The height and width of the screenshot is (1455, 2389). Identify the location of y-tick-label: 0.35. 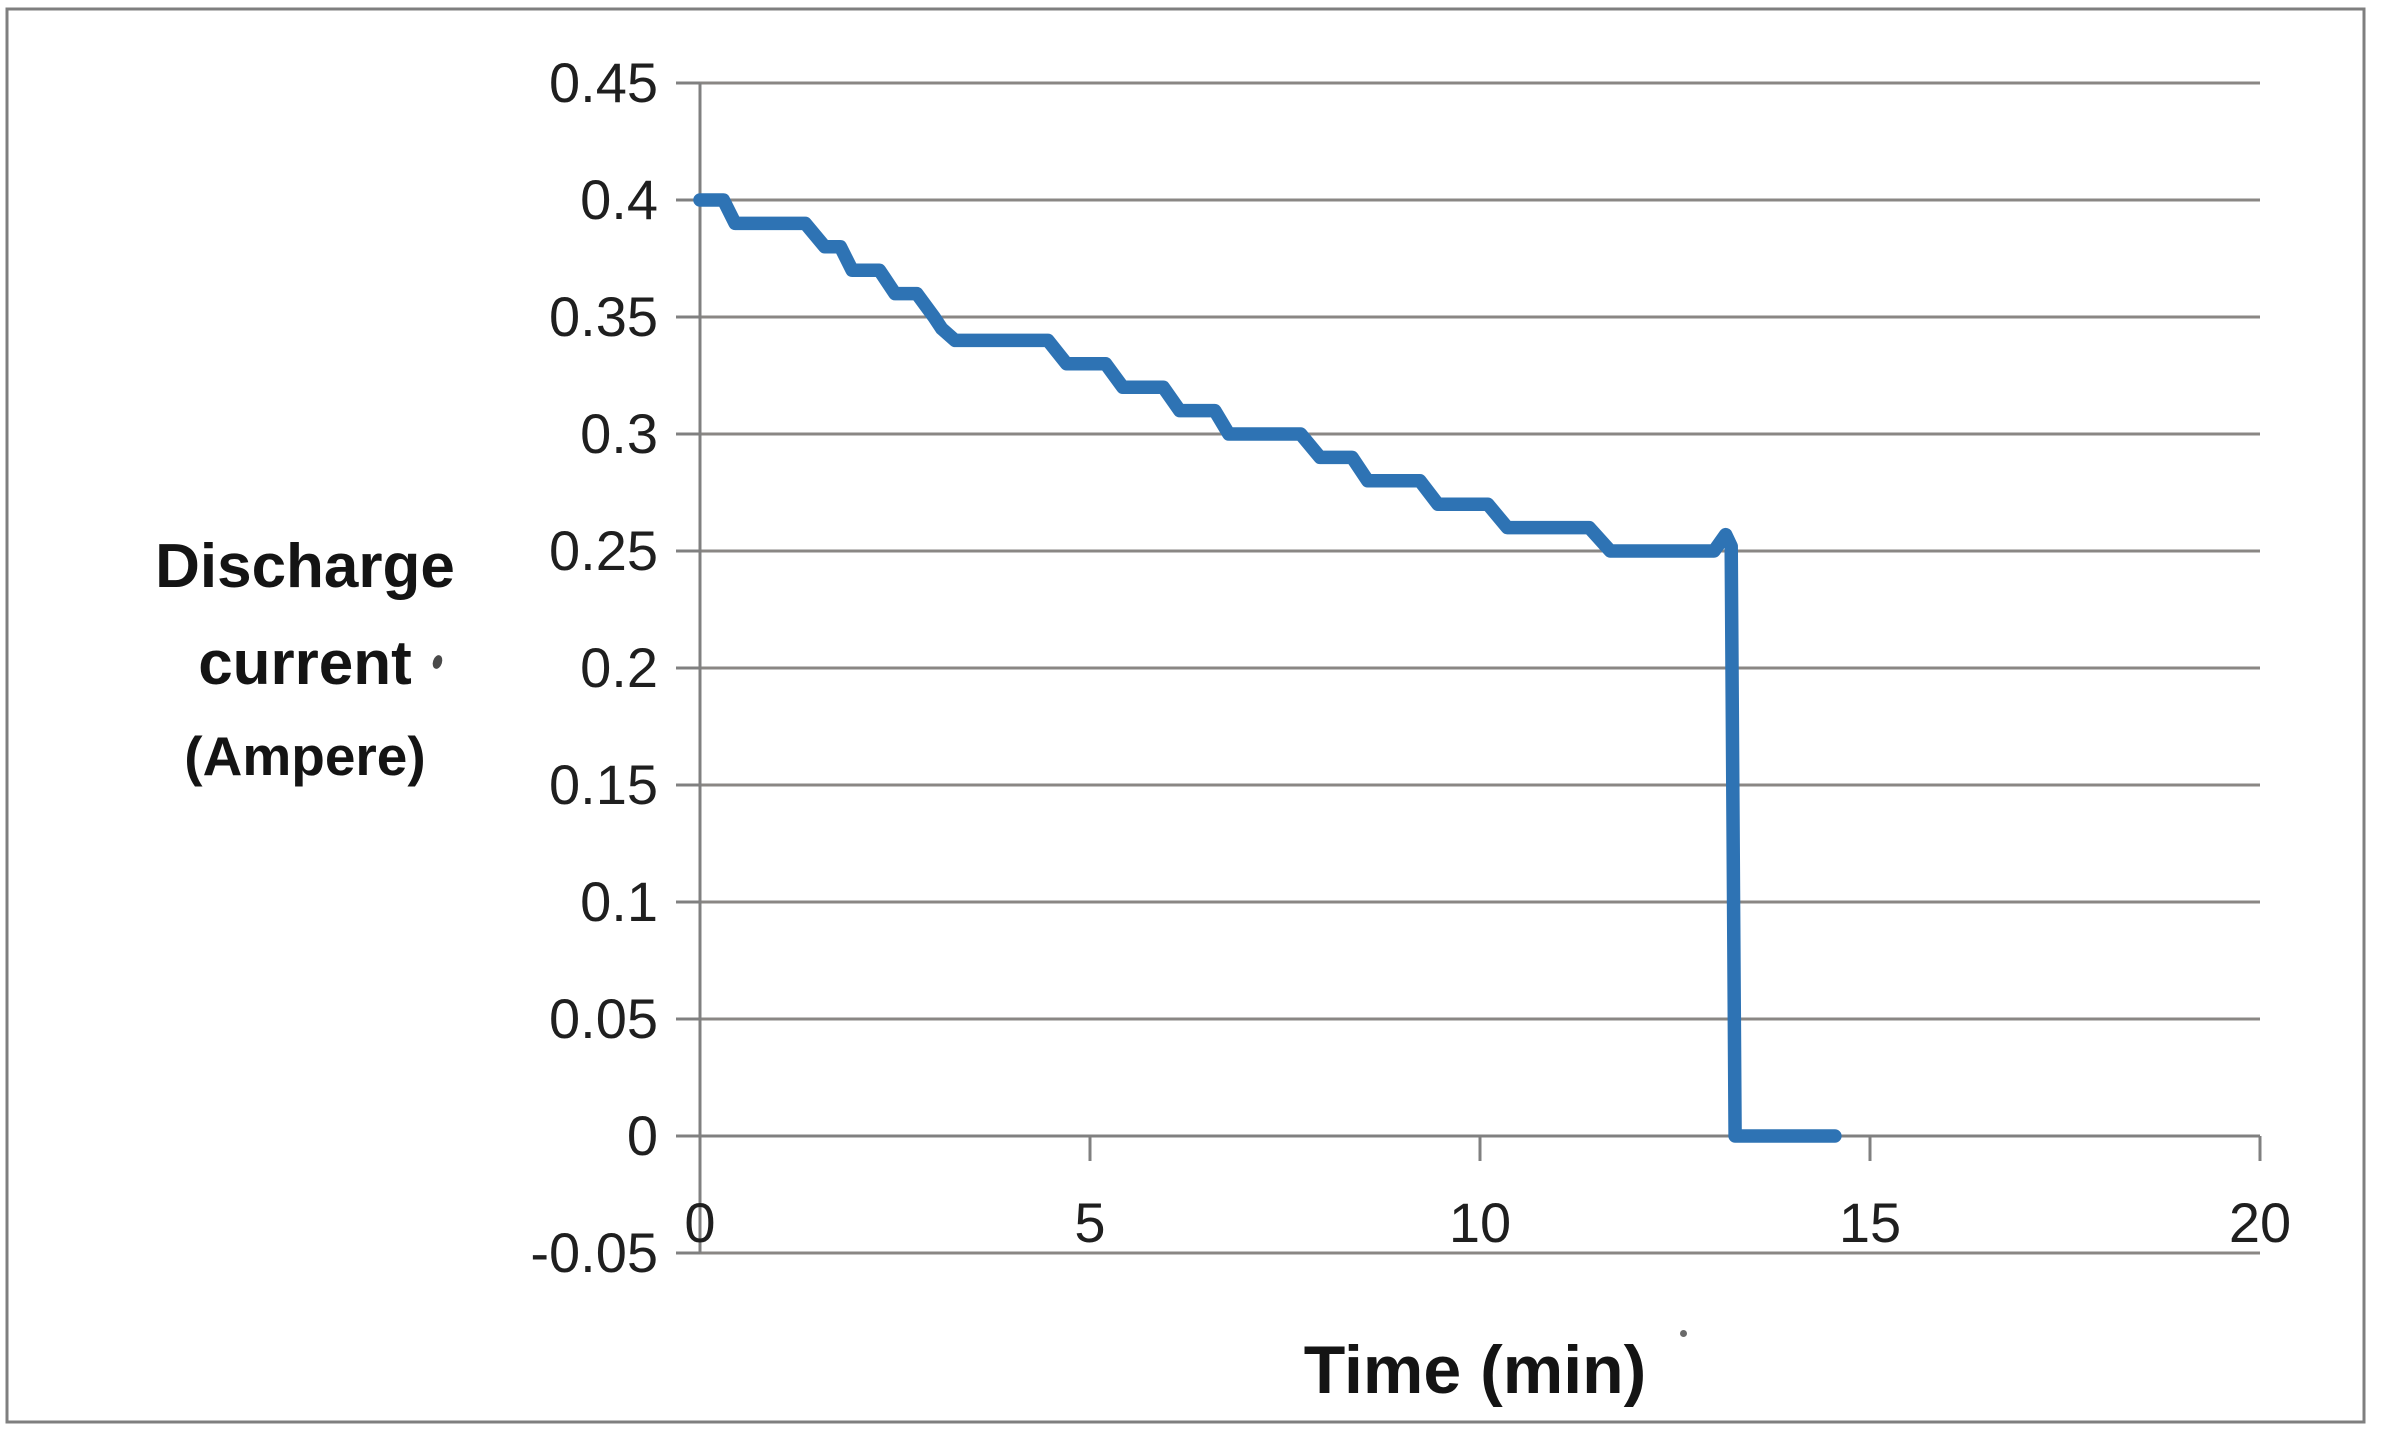
(603, 316).